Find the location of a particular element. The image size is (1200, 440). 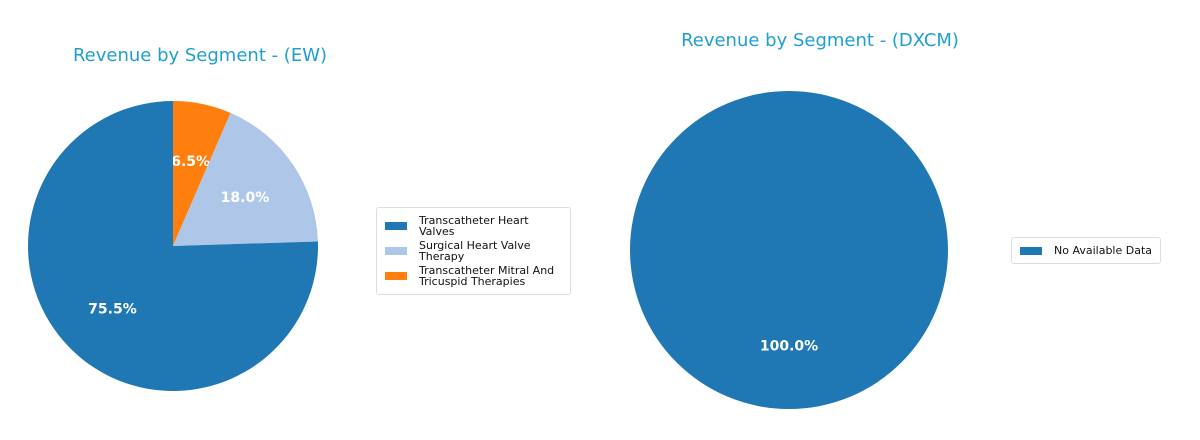

legend-item: No Available Data is located at coordinates (1086, 250).